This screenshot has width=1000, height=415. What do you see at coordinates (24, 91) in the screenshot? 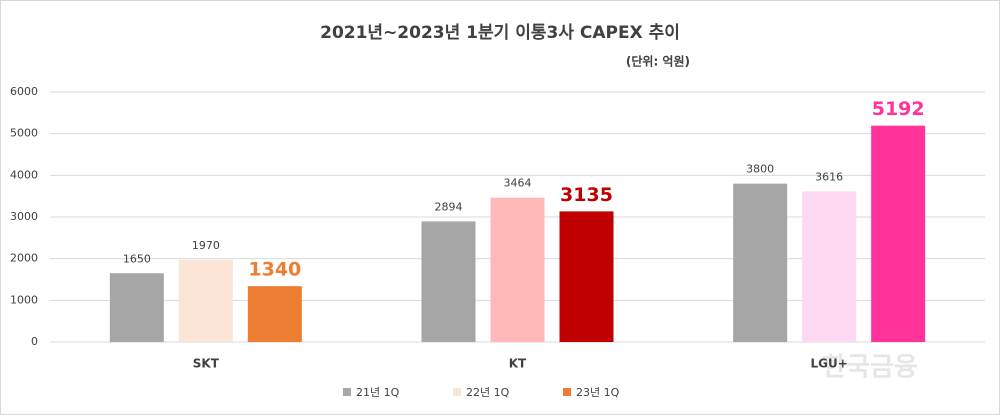
I see `y-tick-label: 6000` at bounding box center [24, 91].